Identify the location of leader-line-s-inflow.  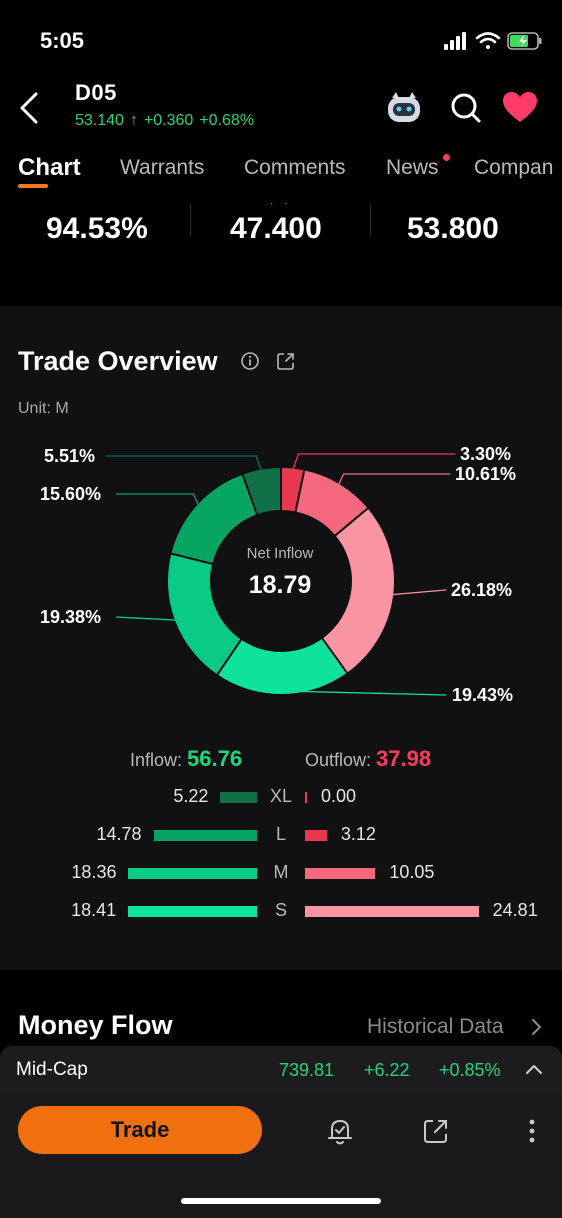
(147, 618).